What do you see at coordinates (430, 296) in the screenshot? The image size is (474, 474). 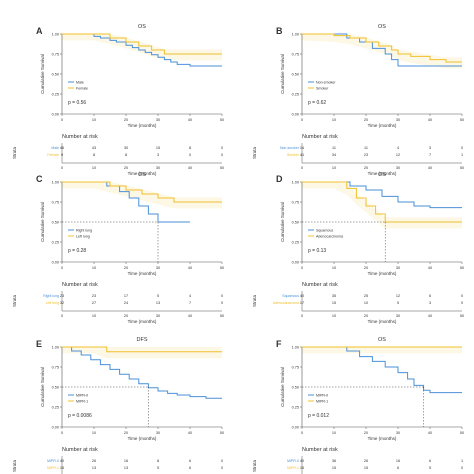 I see `risk-count: 6` at bounding box center [430, 296].